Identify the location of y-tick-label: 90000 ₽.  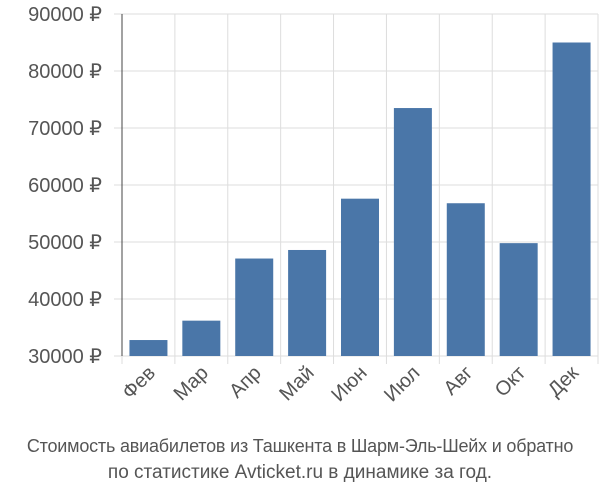
(65, 15).